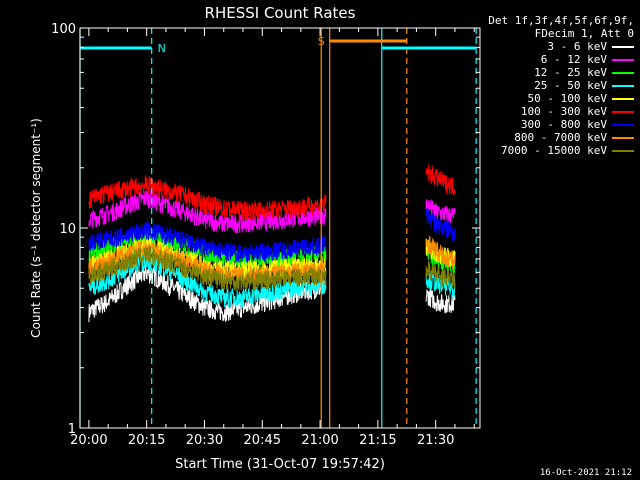  I want to click on y-tick-label-0: 1, so click(72, 429).